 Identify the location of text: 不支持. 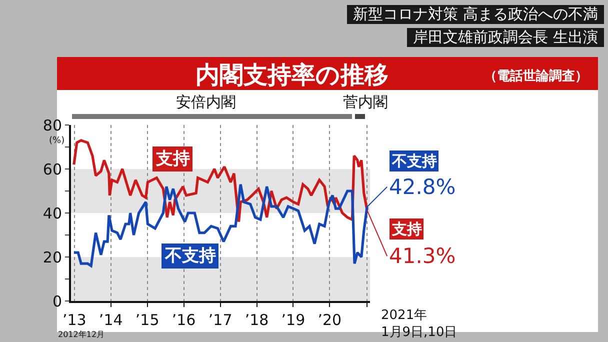
(414, 161).